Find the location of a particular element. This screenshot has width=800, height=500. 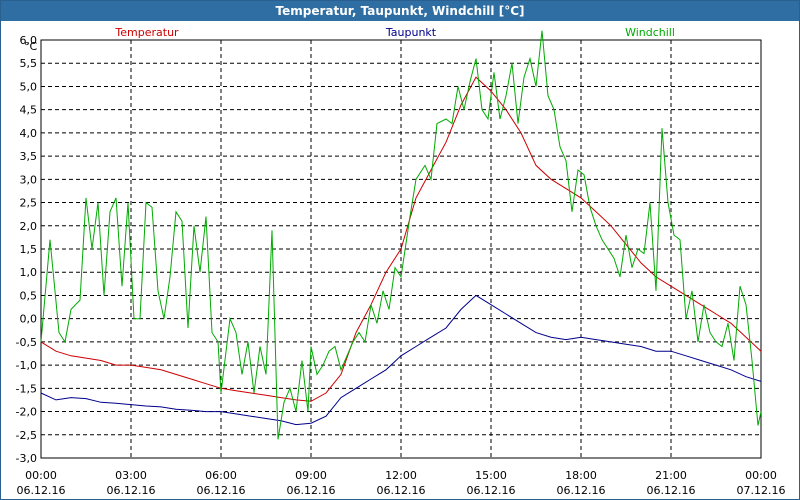

y-tick-label: 4,0 is located at coordinates (29, 133).